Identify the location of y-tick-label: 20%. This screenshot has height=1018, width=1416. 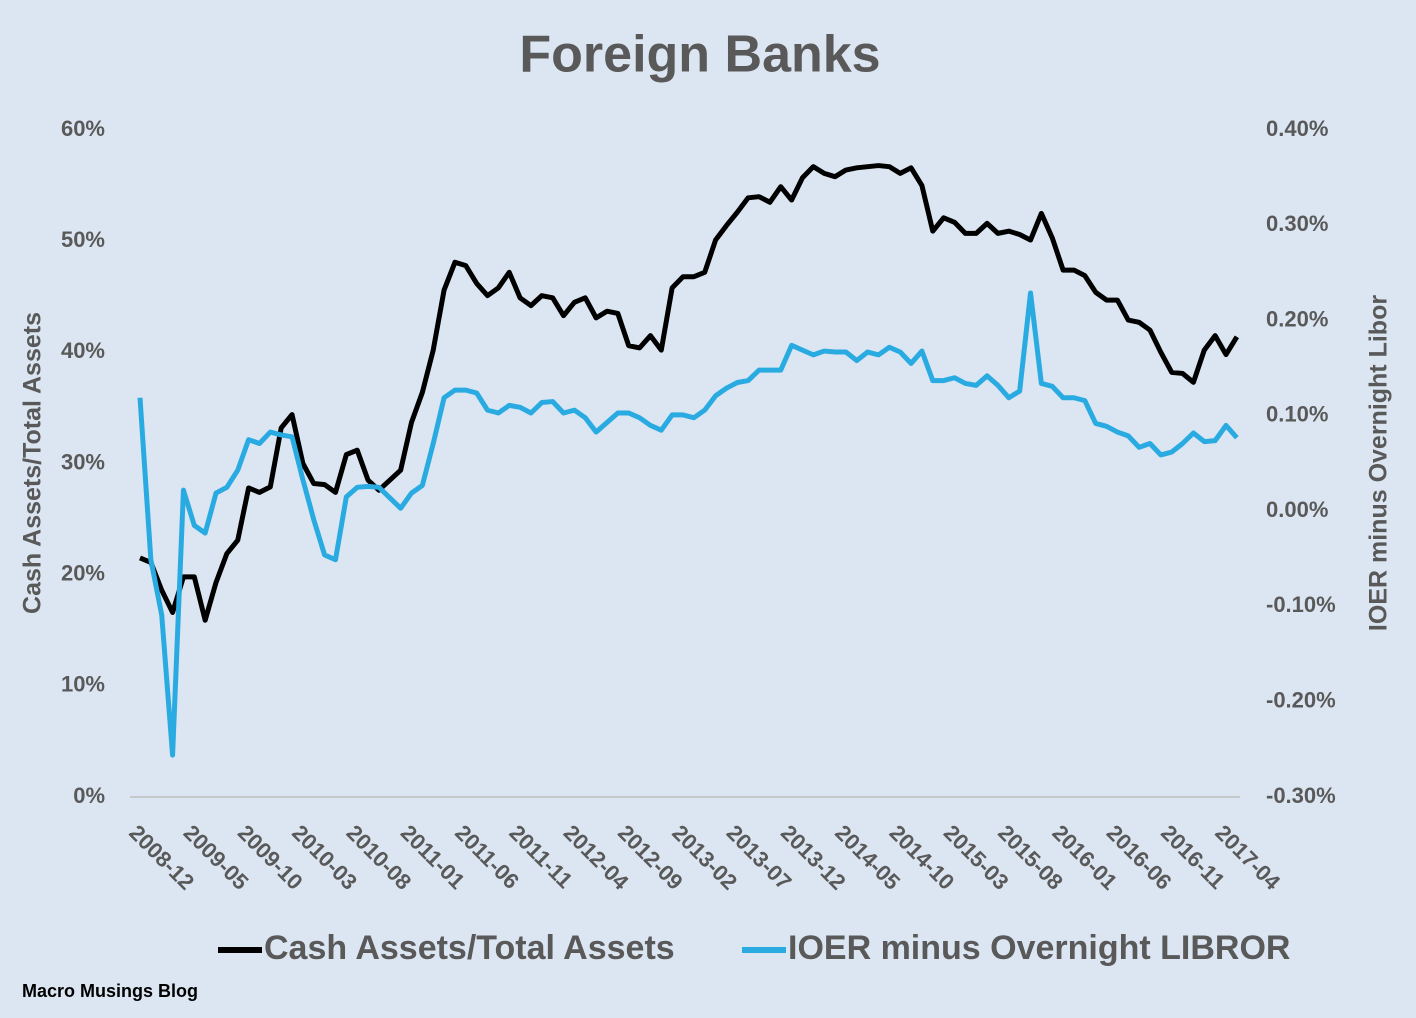
(83, 572).